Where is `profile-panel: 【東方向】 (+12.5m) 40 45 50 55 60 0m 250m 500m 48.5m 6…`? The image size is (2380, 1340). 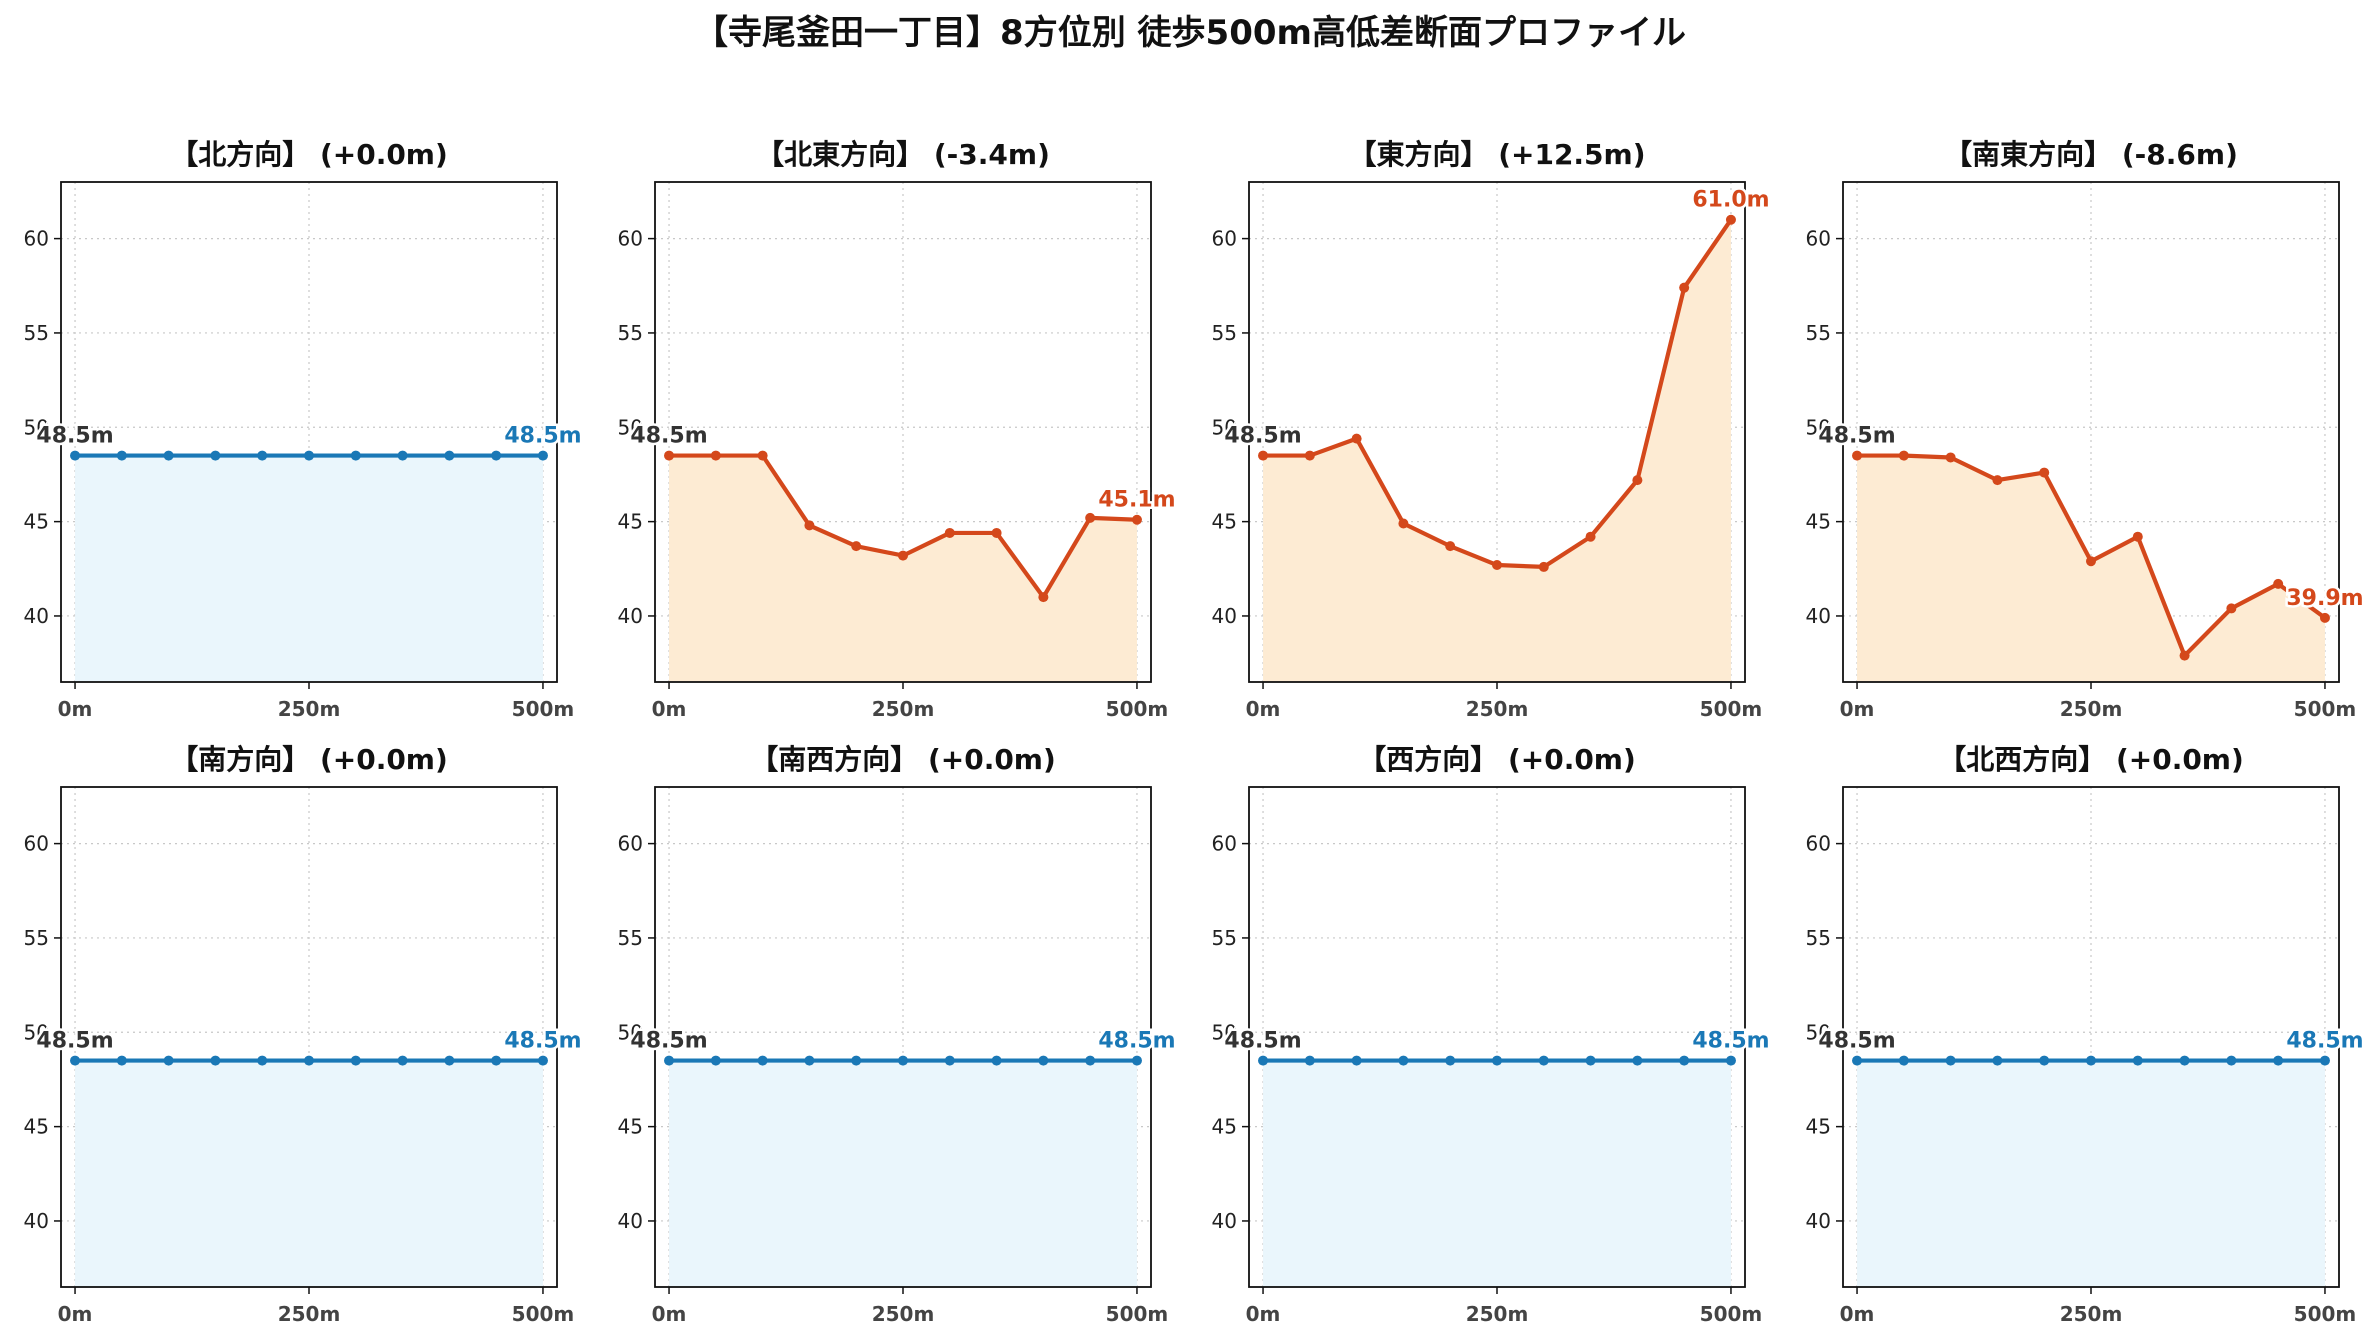
profile-panel: 【東方向】 (+12.5m) 40 45 50 55 60 0m 250m 500m 48.5m 6… is located at coordinates (1492, 429).